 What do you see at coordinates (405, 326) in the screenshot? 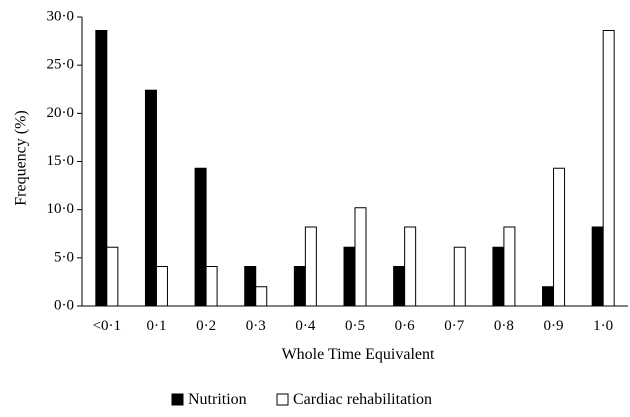
I see `x-tick-label: 0·6` at bounding box center [405, 326].